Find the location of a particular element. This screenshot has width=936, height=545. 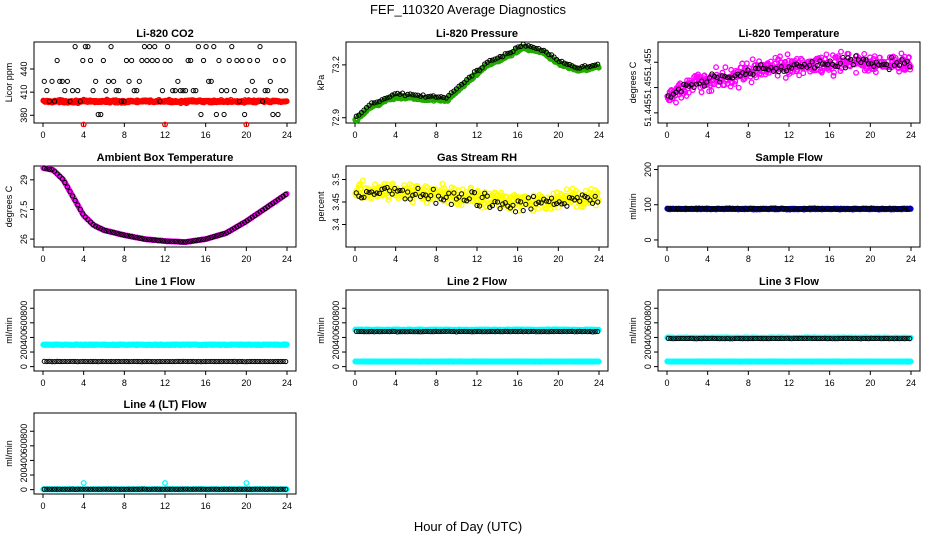

panel-title-line-2-flow: Line 2 Flow is located at coordinates (477, 282).